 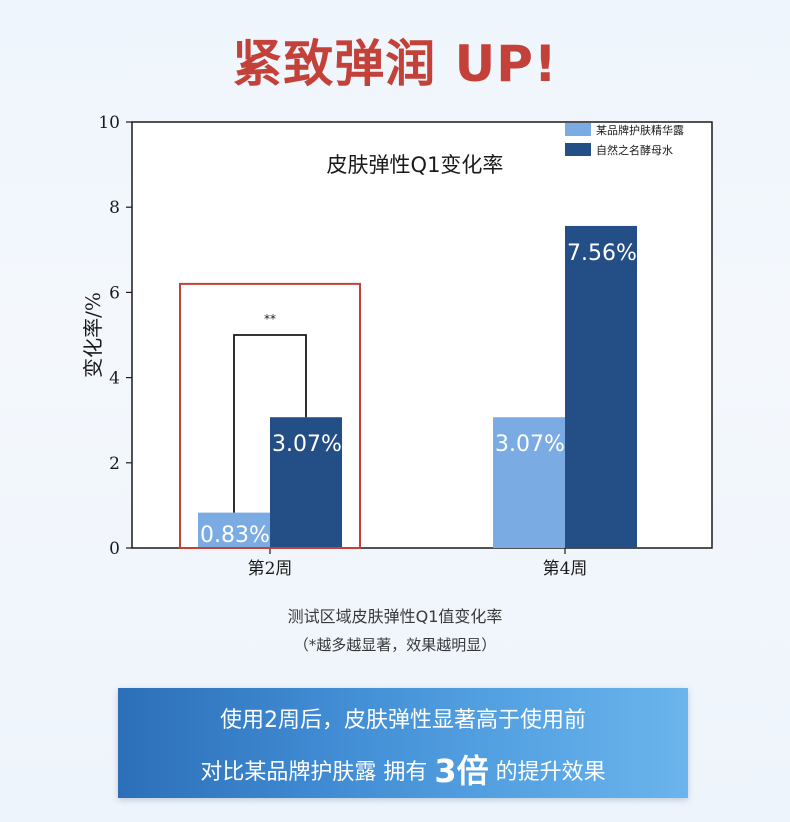 What do you see at coordinates (317, 772) in the screenshot?
I see `banner-prefix: 对比某品牌护肤露 拥有` at bounding box center [317, 772].